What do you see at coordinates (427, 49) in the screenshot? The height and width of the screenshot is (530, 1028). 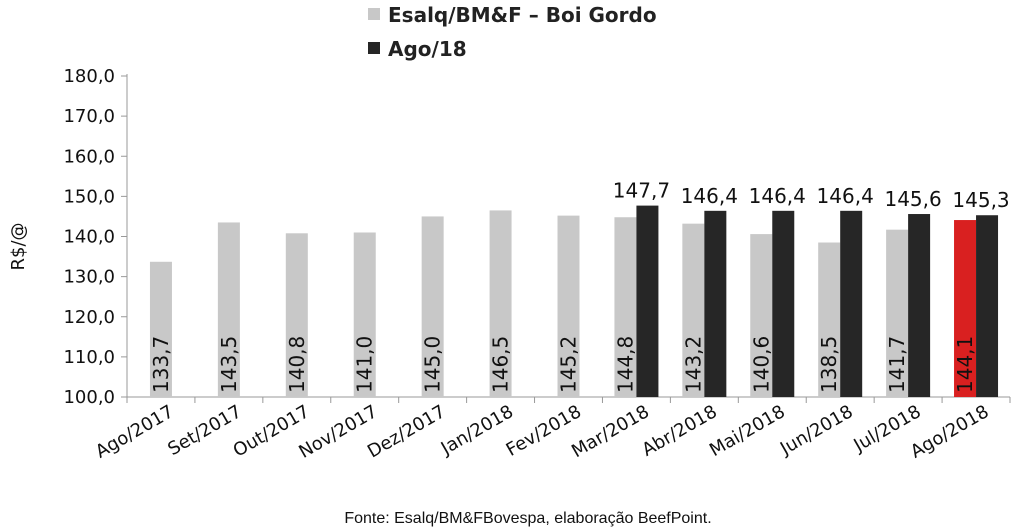 I see `legend-label-ago18: Ago/18` at bounding box center [427, 49].